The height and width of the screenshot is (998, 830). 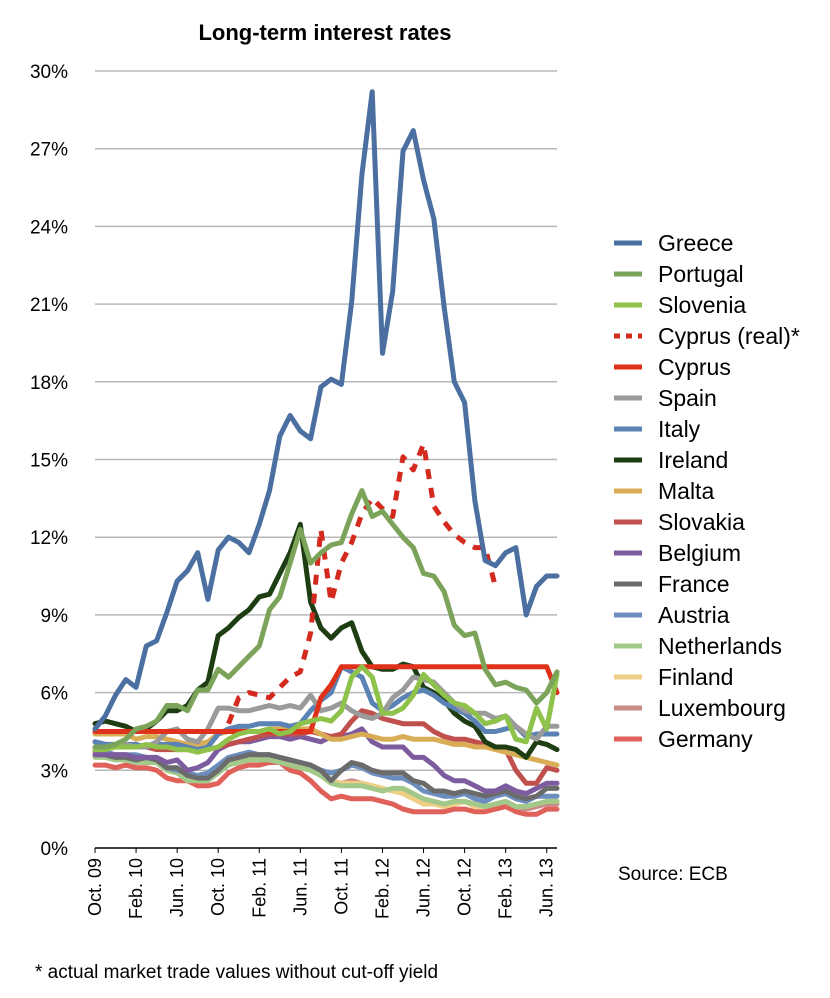 I want to click on series-line-slovenia, so click(x=326, y=709).